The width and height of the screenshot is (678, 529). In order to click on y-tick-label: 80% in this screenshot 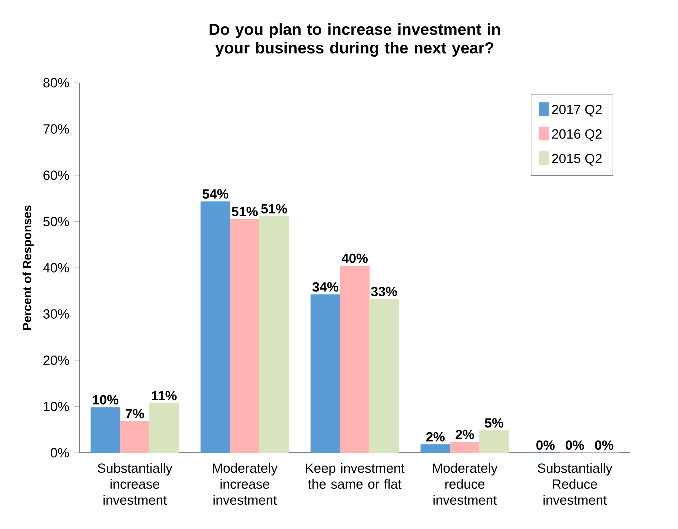, I will do `click(57, 83)`.